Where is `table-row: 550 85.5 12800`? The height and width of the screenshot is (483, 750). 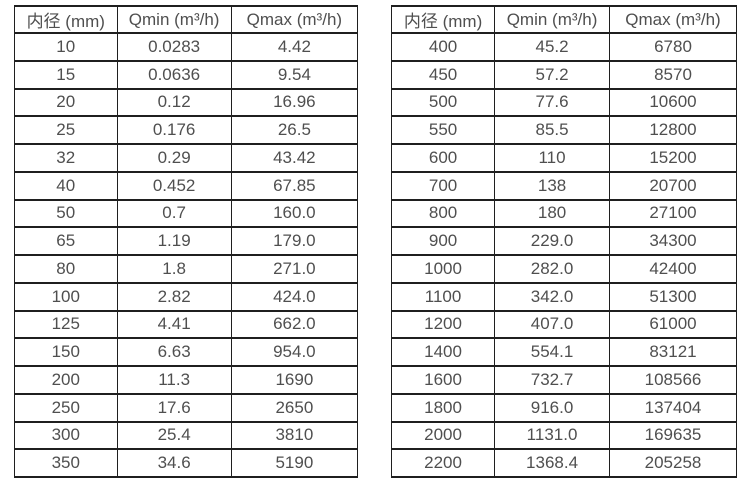 table-row: 550 85.5 12800 is located at coordinates (564, 130).